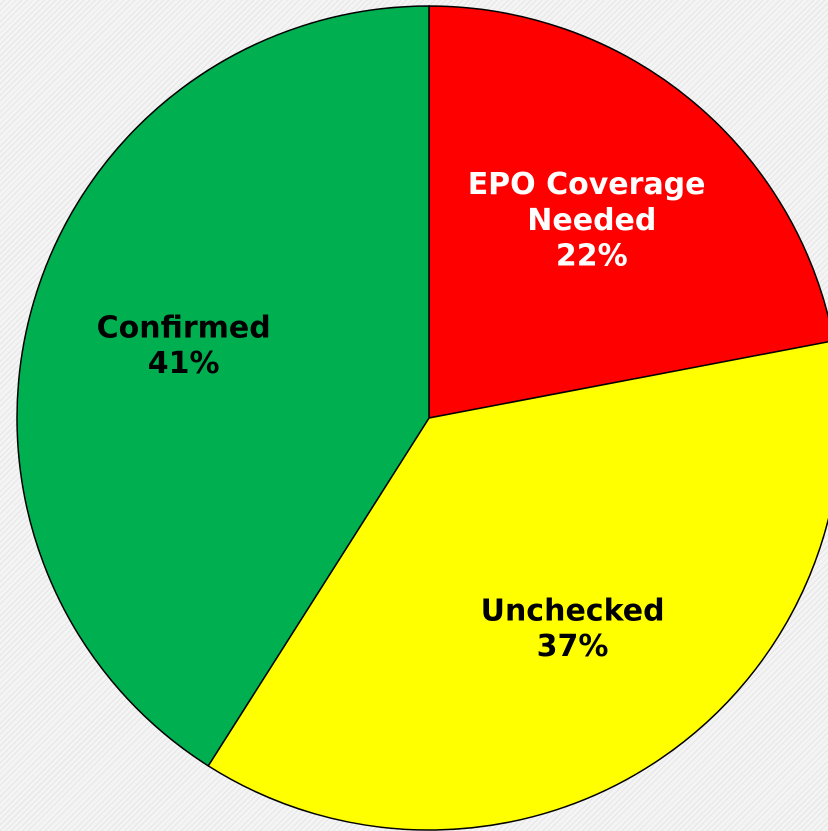 The image size is (828, 831). Describe the element at coordinates (592, 202) in the screenshot. I see `slice-label: EPO Coverage Needed` at that location.